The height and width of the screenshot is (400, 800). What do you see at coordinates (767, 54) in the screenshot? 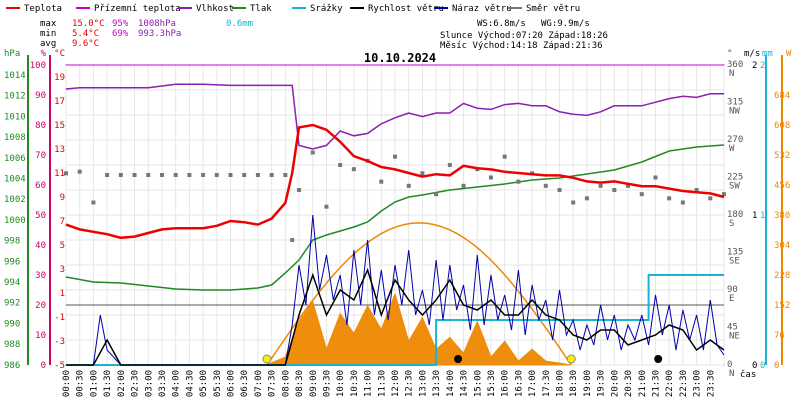
I see `rain-axis-unit: mm` at bounding box center [767, 54].